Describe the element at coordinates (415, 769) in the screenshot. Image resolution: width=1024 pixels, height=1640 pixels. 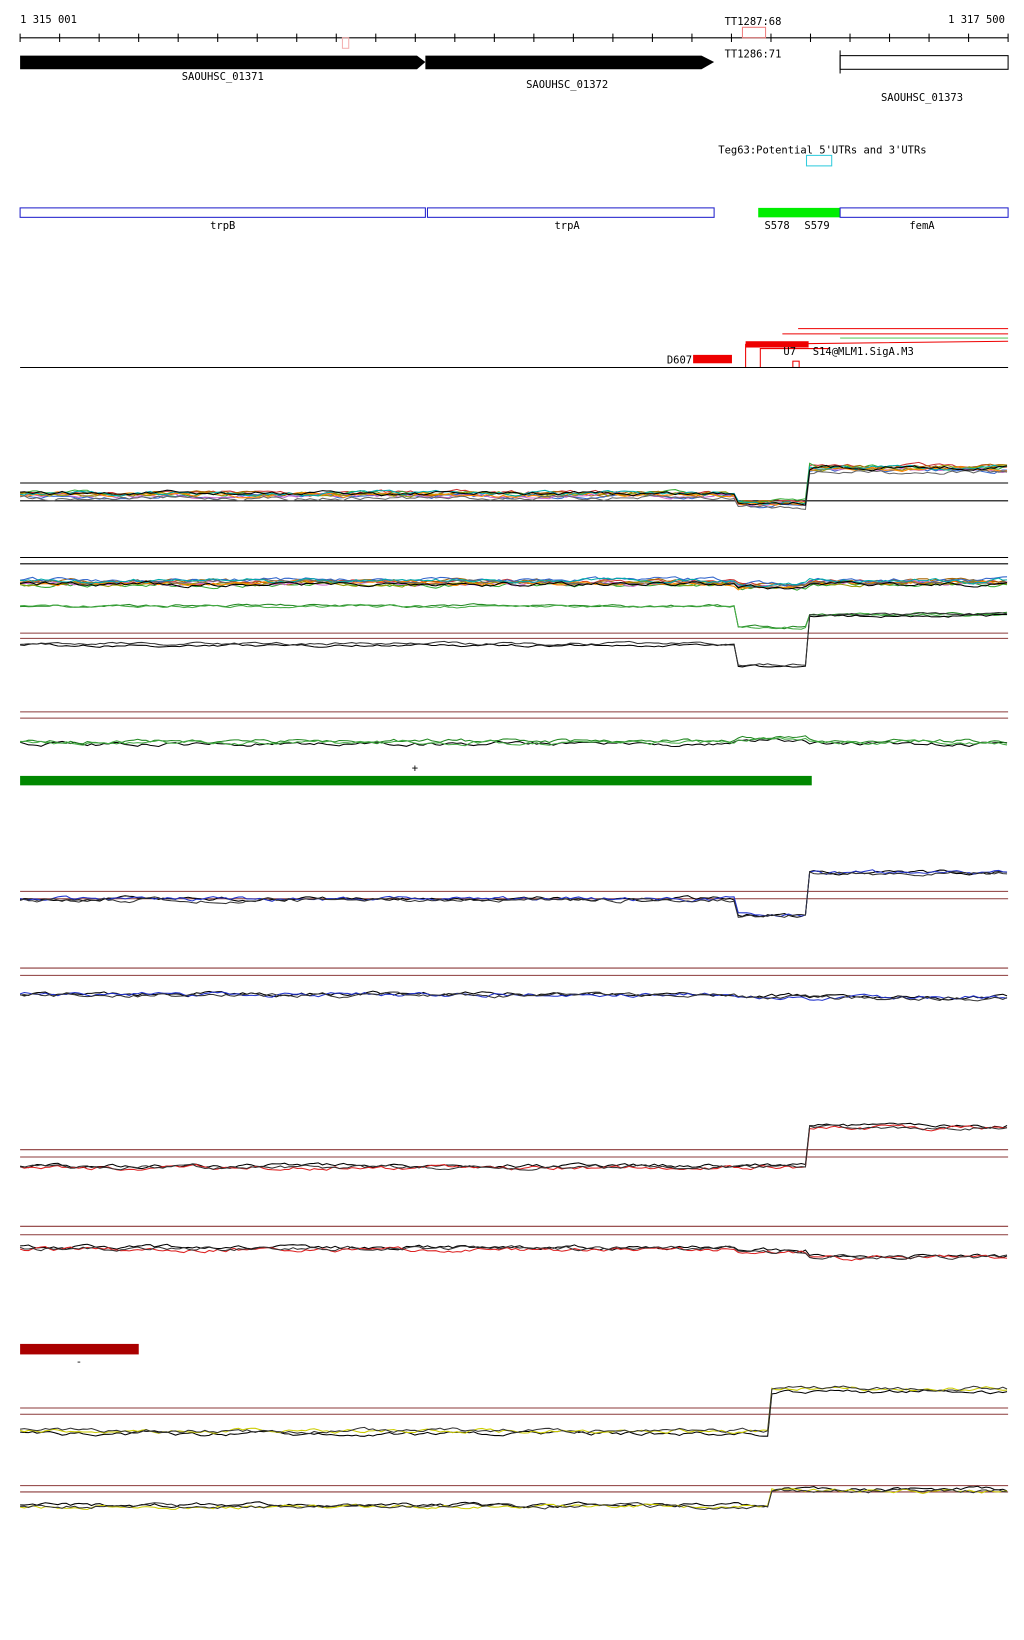
I see `strand-label: +` at that location.